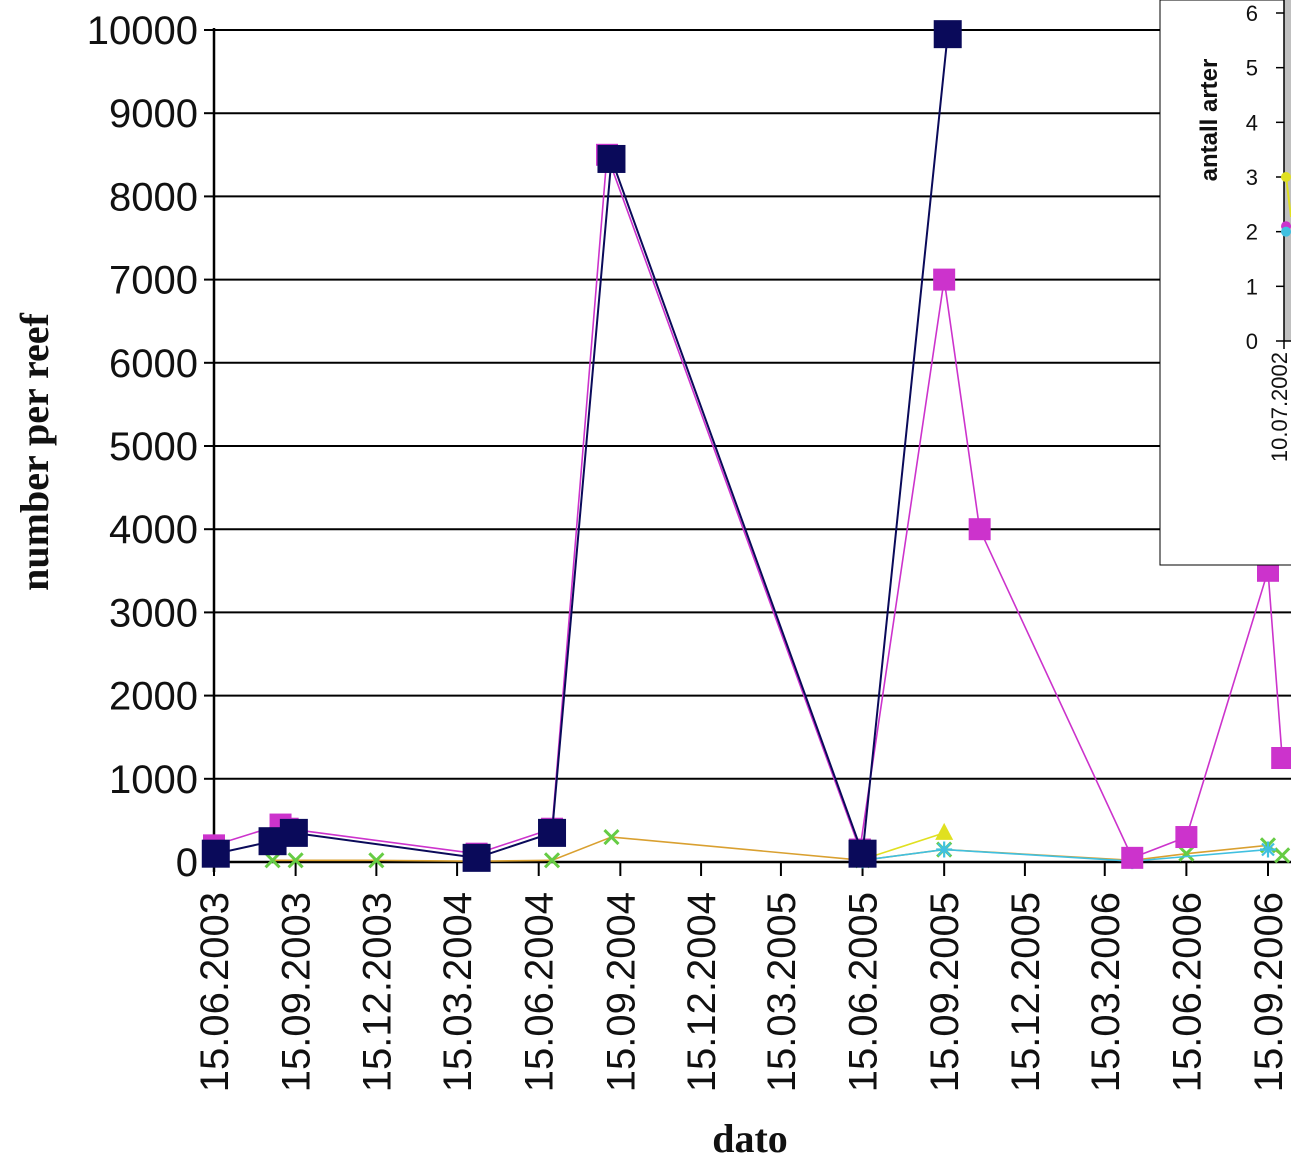 Image resolution: width=1291 pixels, height=1160 pixels. What do you see at coordinates (782, 992) in the screenshot?
I see `x-tick-label: 15.03.2005` at bounding box center [782, 992].